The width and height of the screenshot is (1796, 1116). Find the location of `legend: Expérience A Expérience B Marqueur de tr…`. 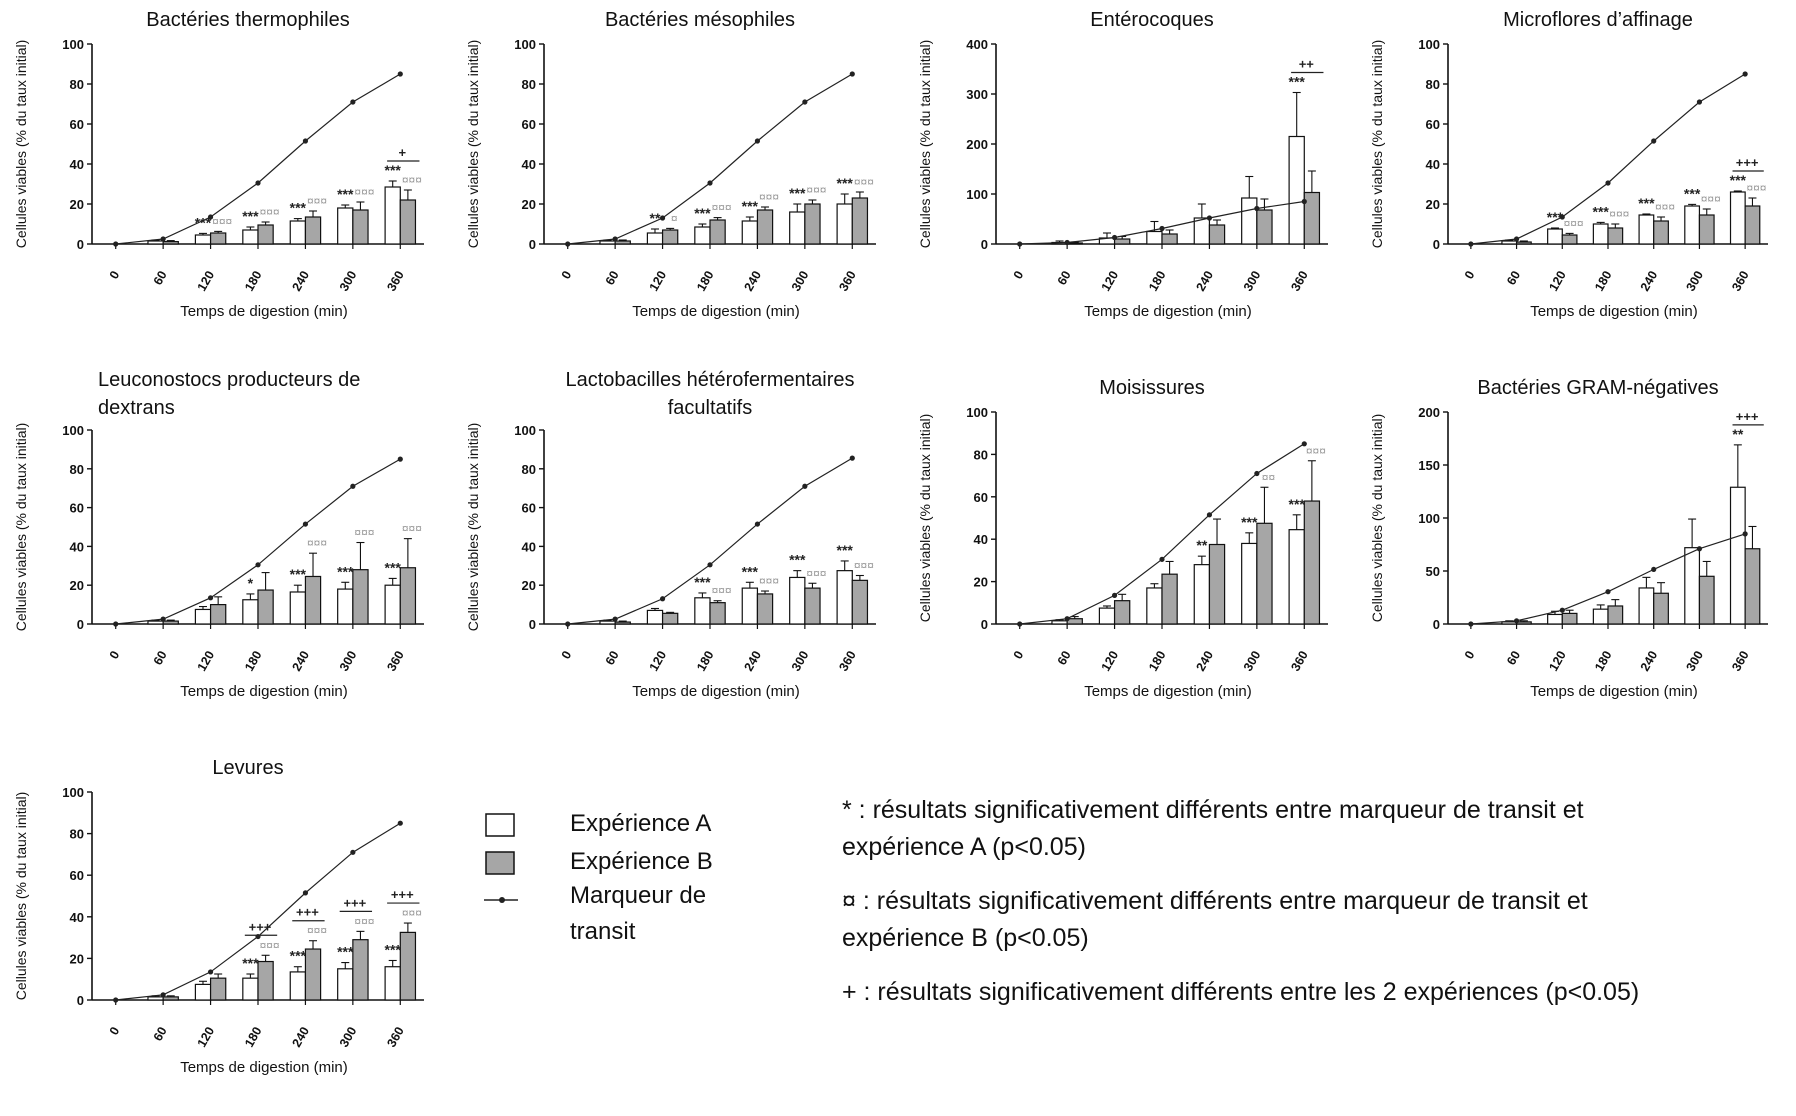

legend: Expérience A Expérience B Marqueur de tr… is located at coordinates (628, 888).